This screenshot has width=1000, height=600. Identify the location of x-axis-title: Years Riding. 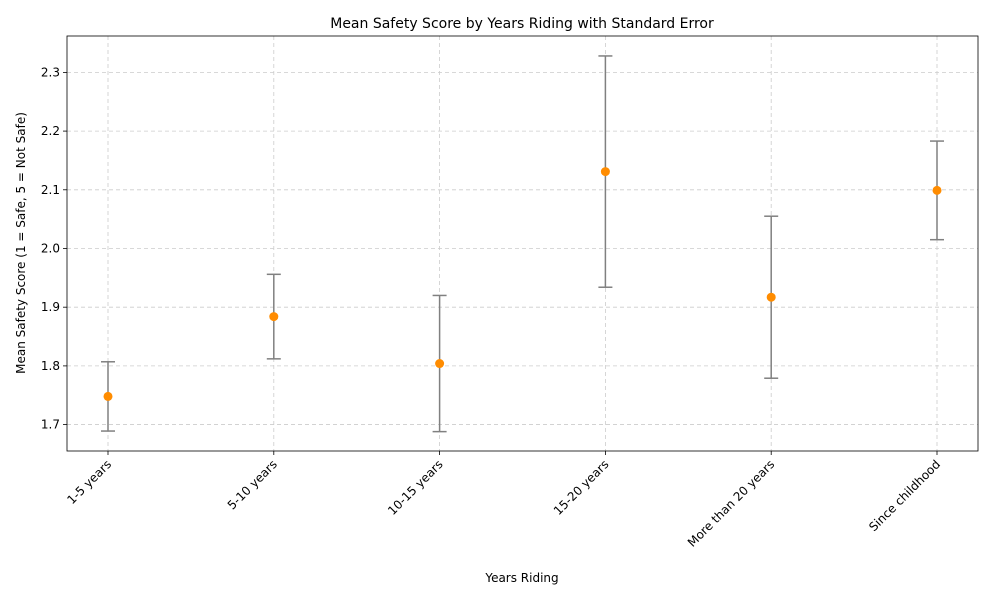
(521, 578).